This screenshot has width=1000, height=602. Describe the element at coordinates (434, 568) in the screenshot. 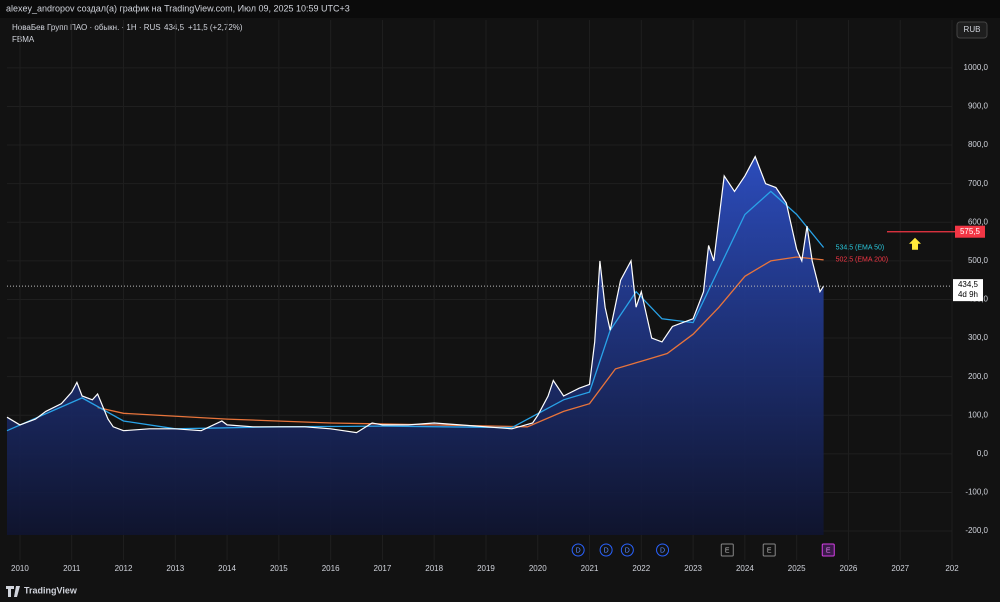

I see `x-tick-label: 2018` at that location.